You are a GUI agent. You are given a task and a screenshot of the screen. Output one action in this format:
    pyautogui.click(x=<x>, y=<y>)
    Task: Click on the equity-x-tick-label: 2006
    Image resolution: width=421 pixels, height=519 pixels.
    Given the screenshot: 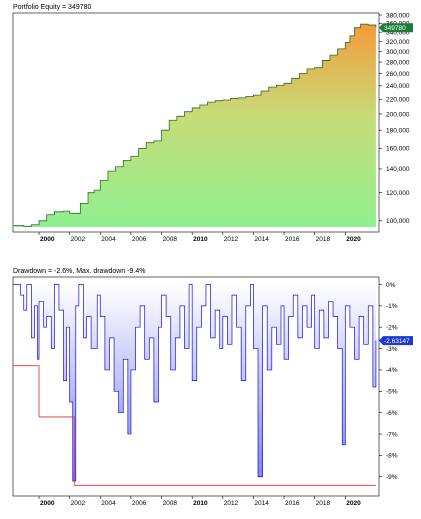 What is the action you would take?
    pyautogui.click(x=139, y=239)
    